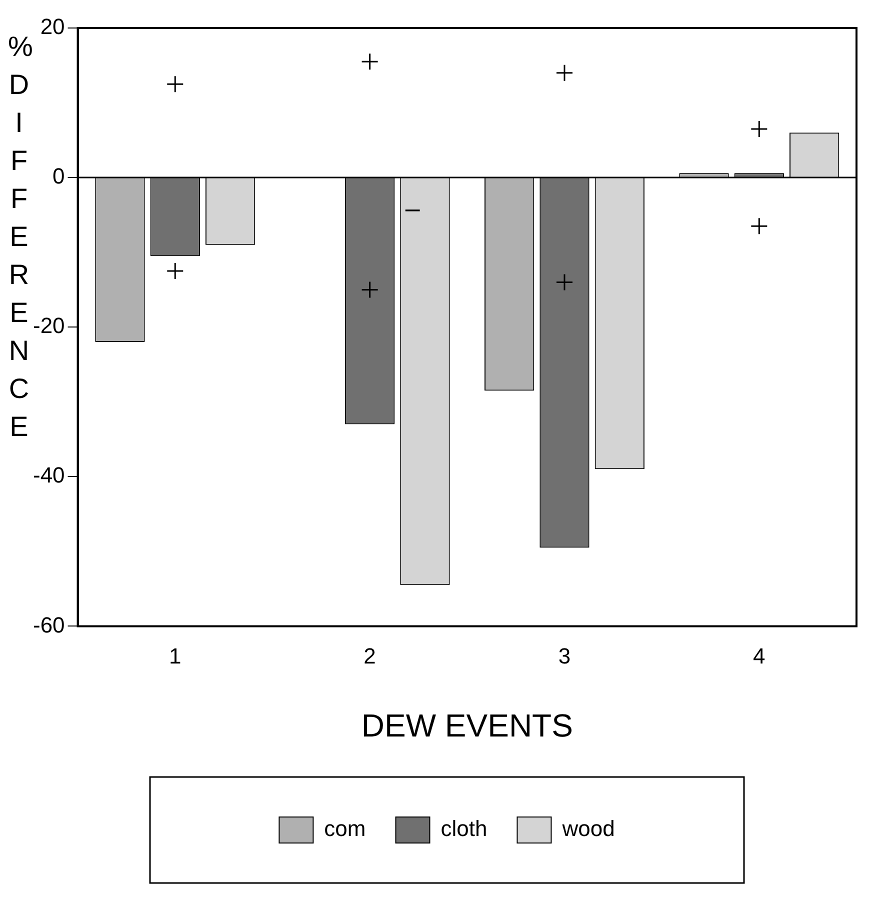 The height and width of the screenshot is (911, 886). What do you see at coordinates (564, 655) in the screenshot?
I see `x-tick-label: 3` at bounding box center [564, 655].